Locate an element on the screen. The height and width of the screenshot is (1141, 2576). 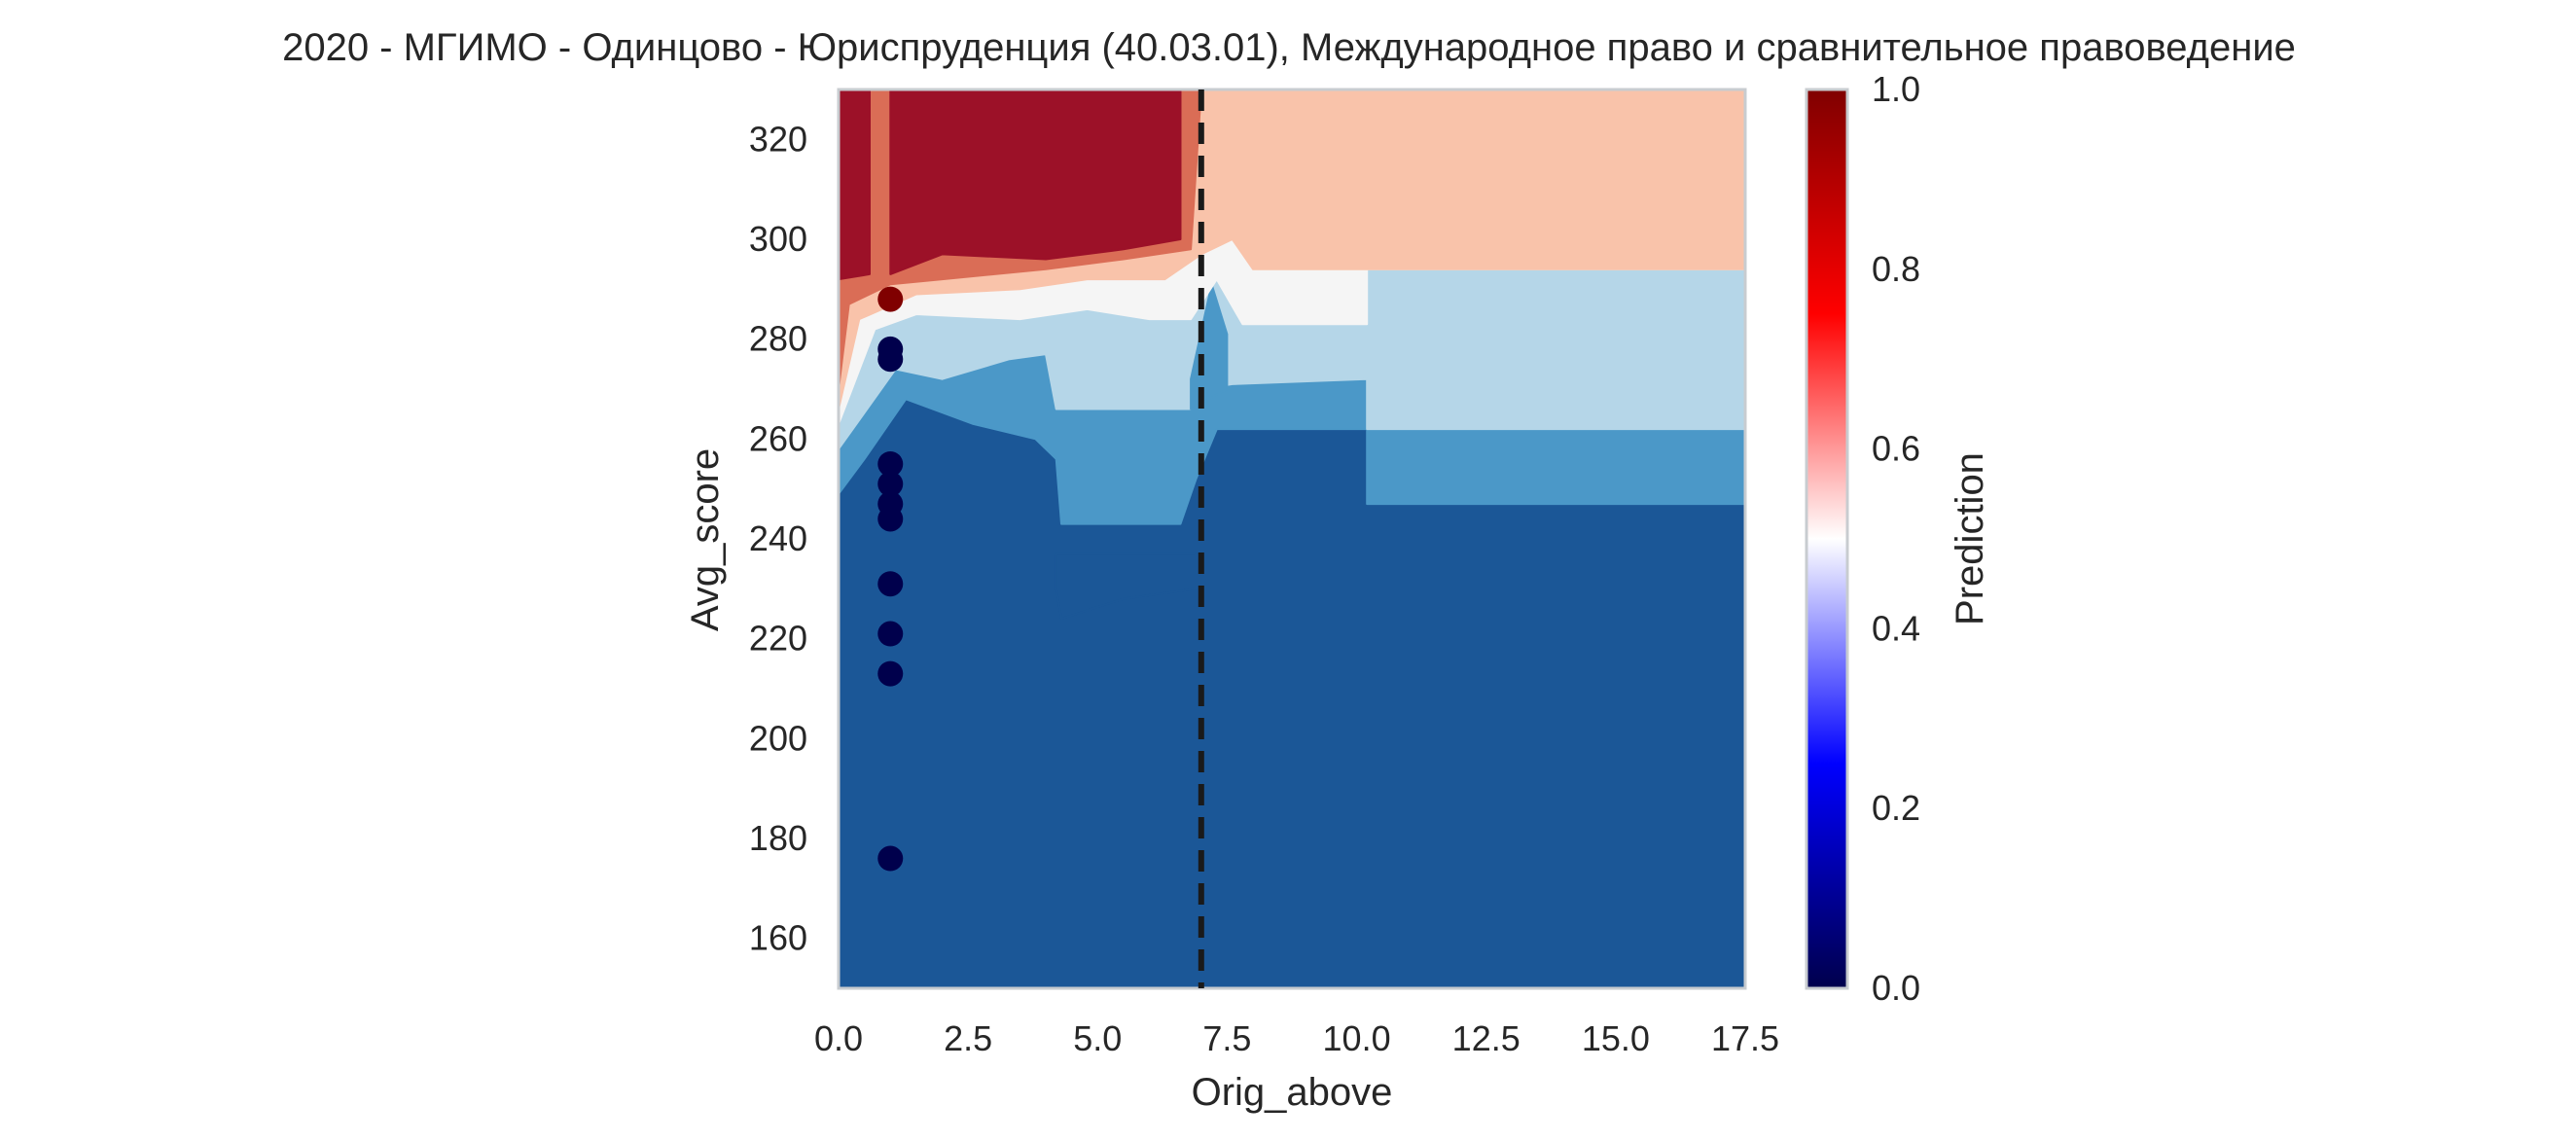
y-tick-label-4: 240 is located at coordinates (778, 538).